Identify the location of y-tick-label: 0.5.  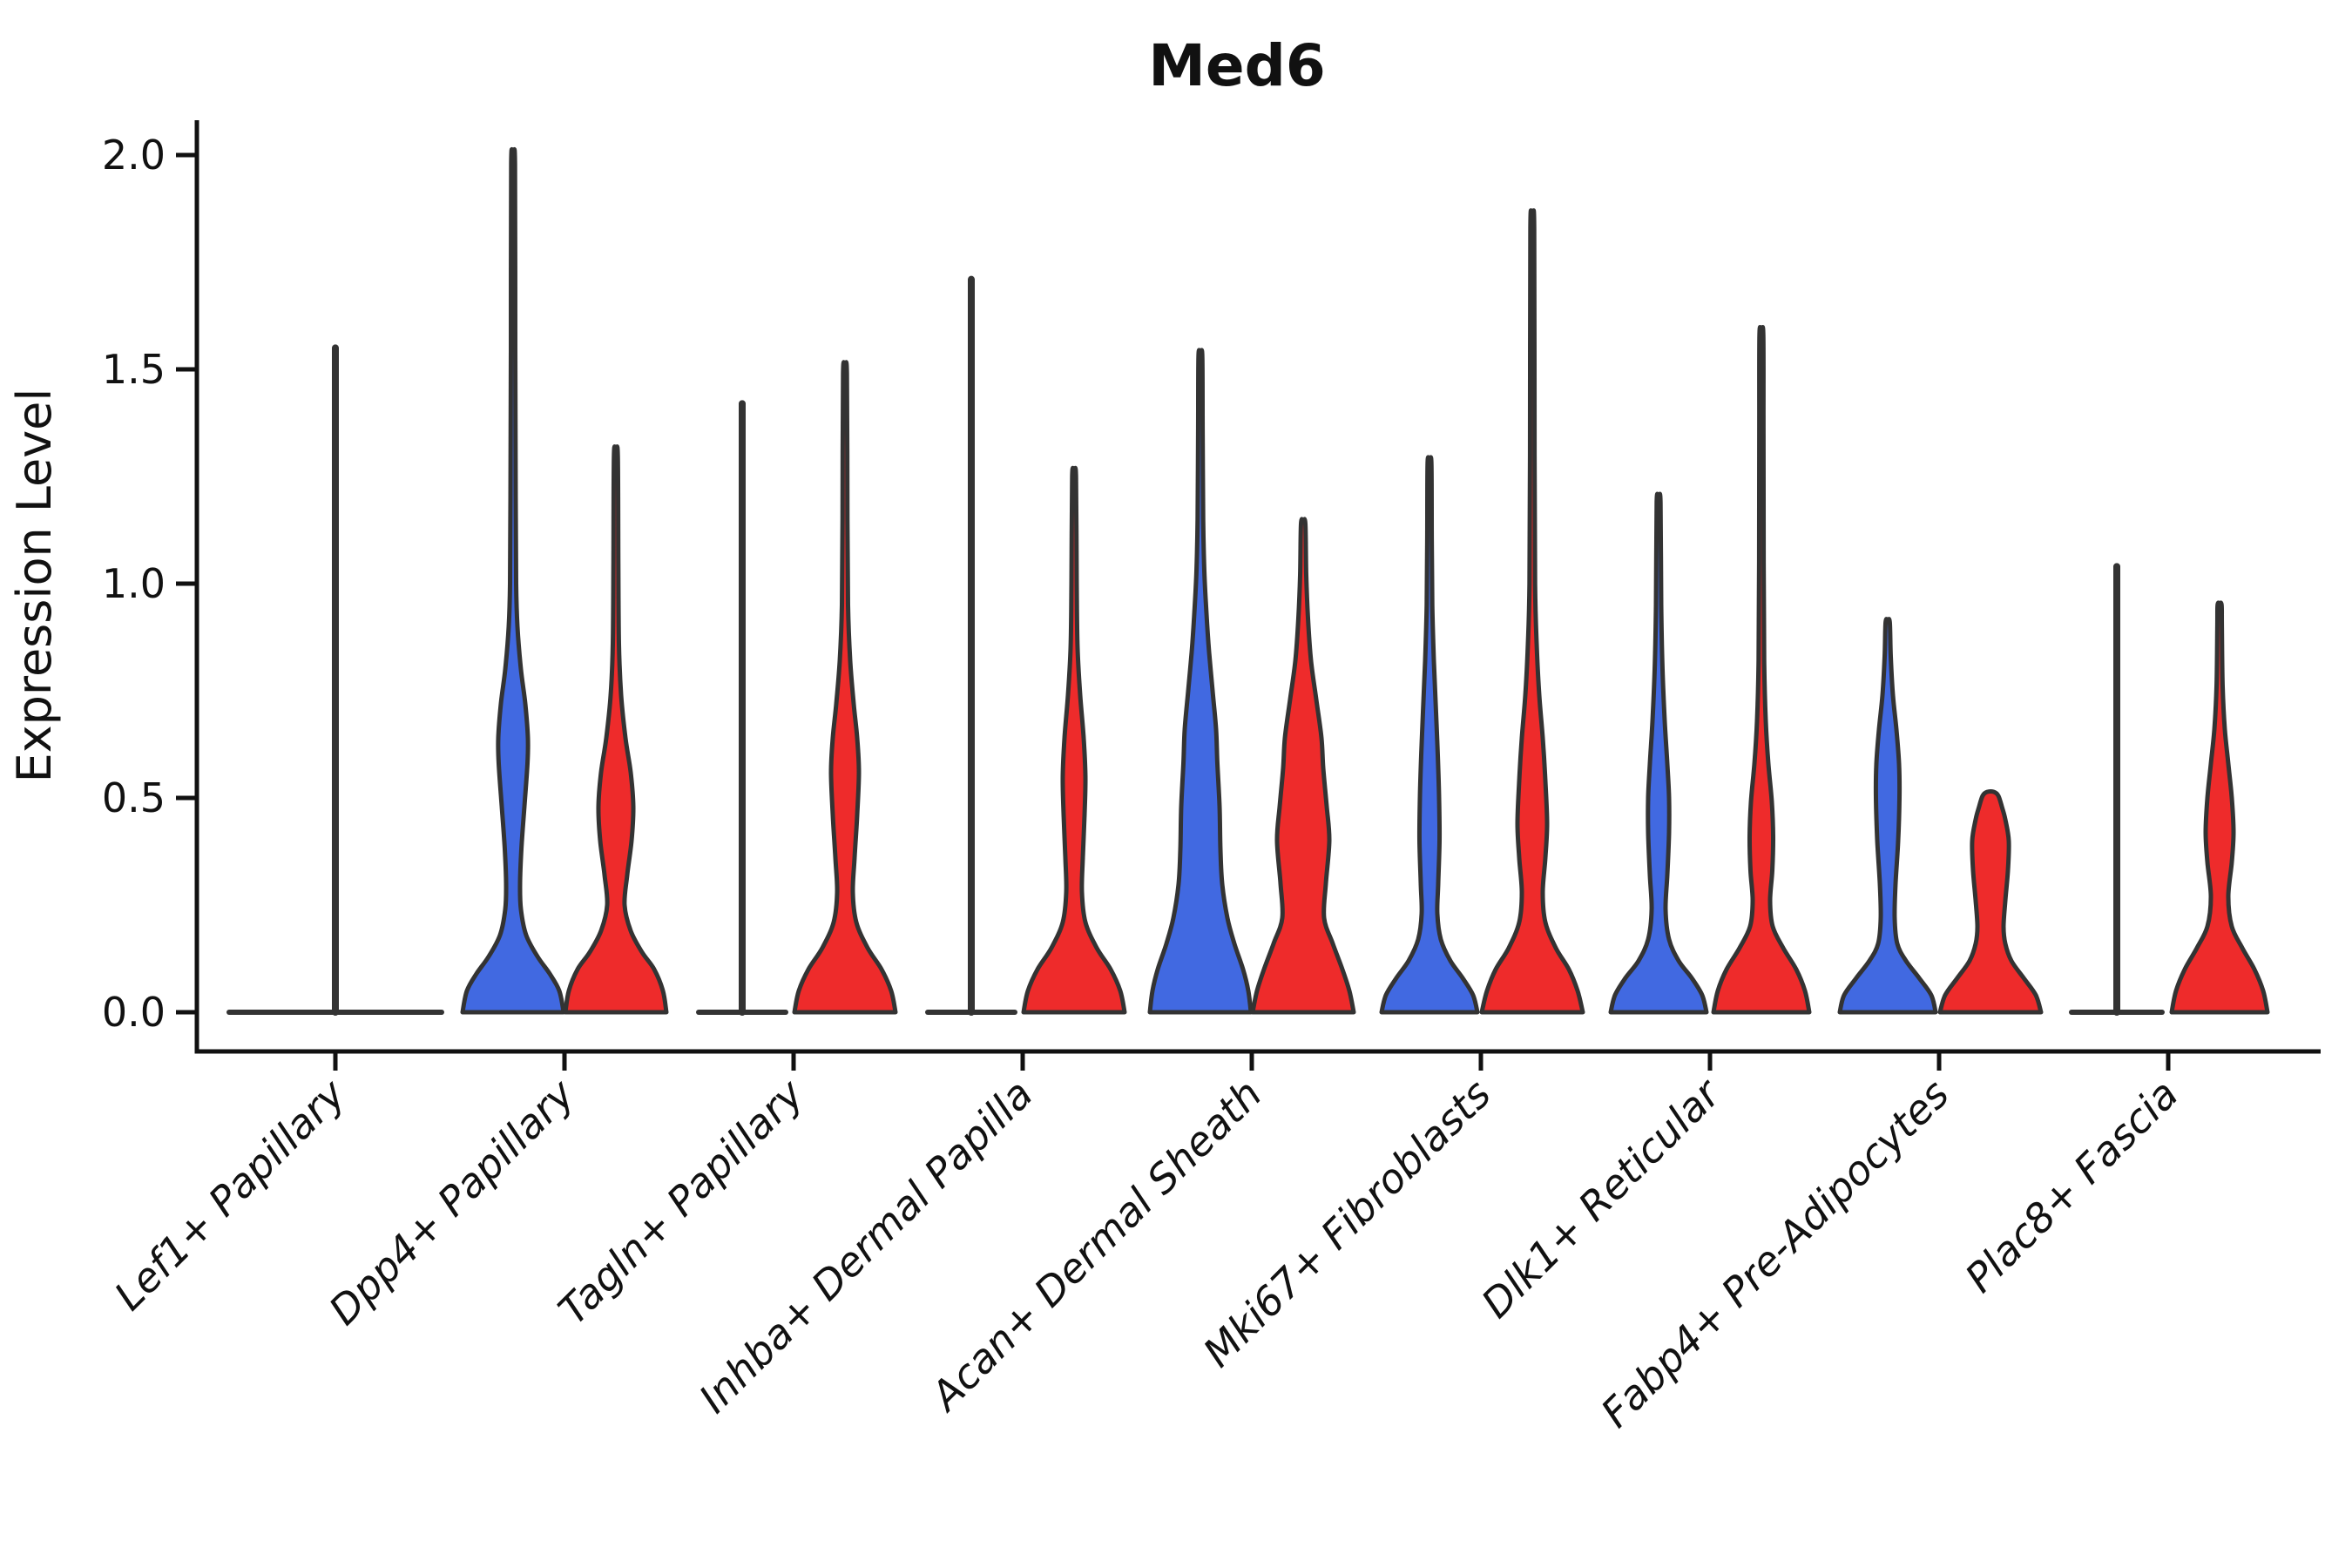
(134, 797).